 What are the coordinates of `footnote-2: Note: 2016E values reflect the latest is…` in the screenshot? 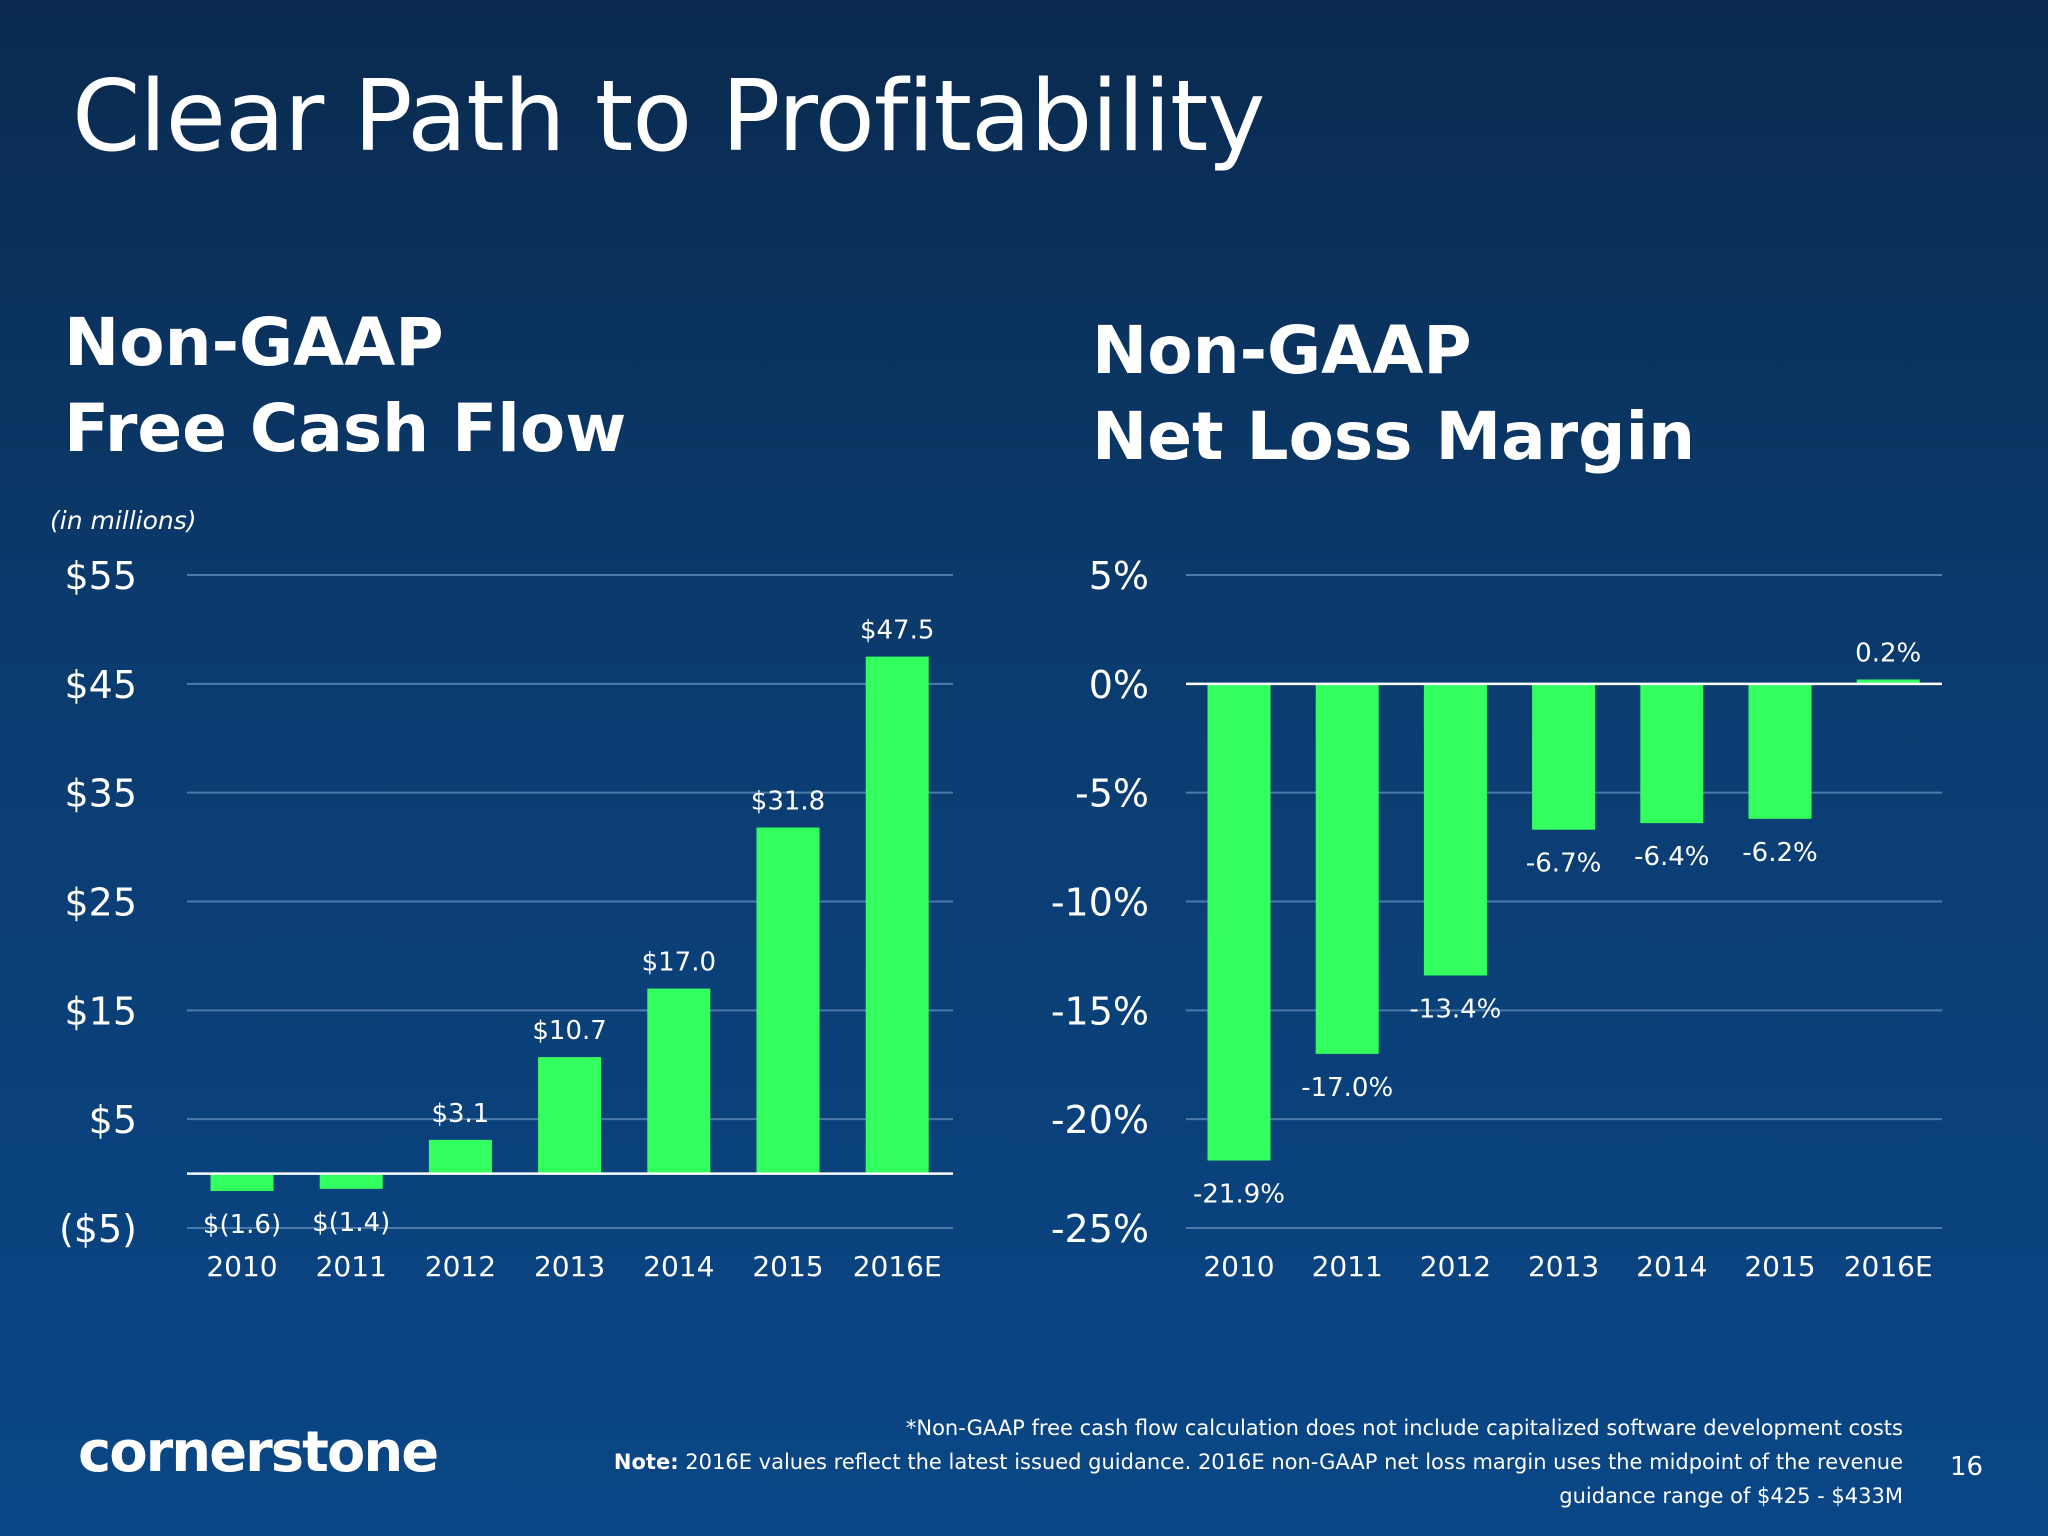 It's located at (1258, 1462).